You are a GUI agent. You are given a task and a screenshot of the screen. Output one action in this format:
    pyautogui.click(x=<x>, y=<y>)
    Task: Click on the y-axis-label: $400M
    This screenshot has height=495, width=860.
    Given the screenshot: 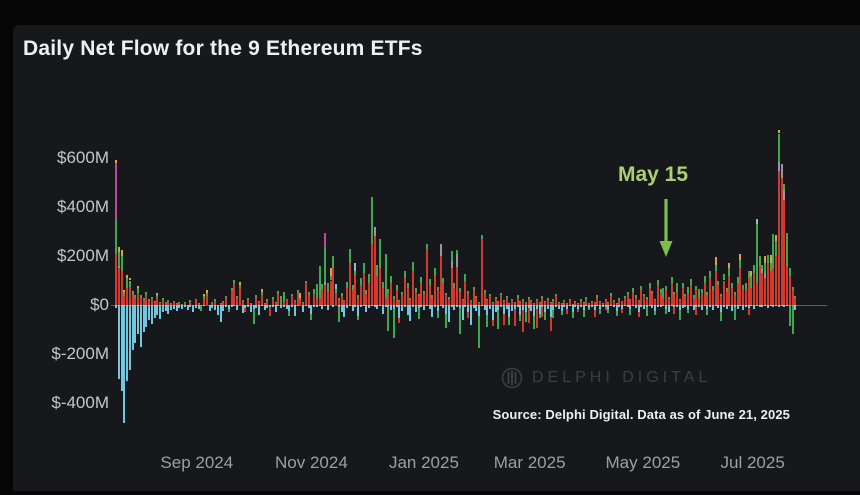 What is the action you would take?
    pyautogui.click(x=83, y=206)
    